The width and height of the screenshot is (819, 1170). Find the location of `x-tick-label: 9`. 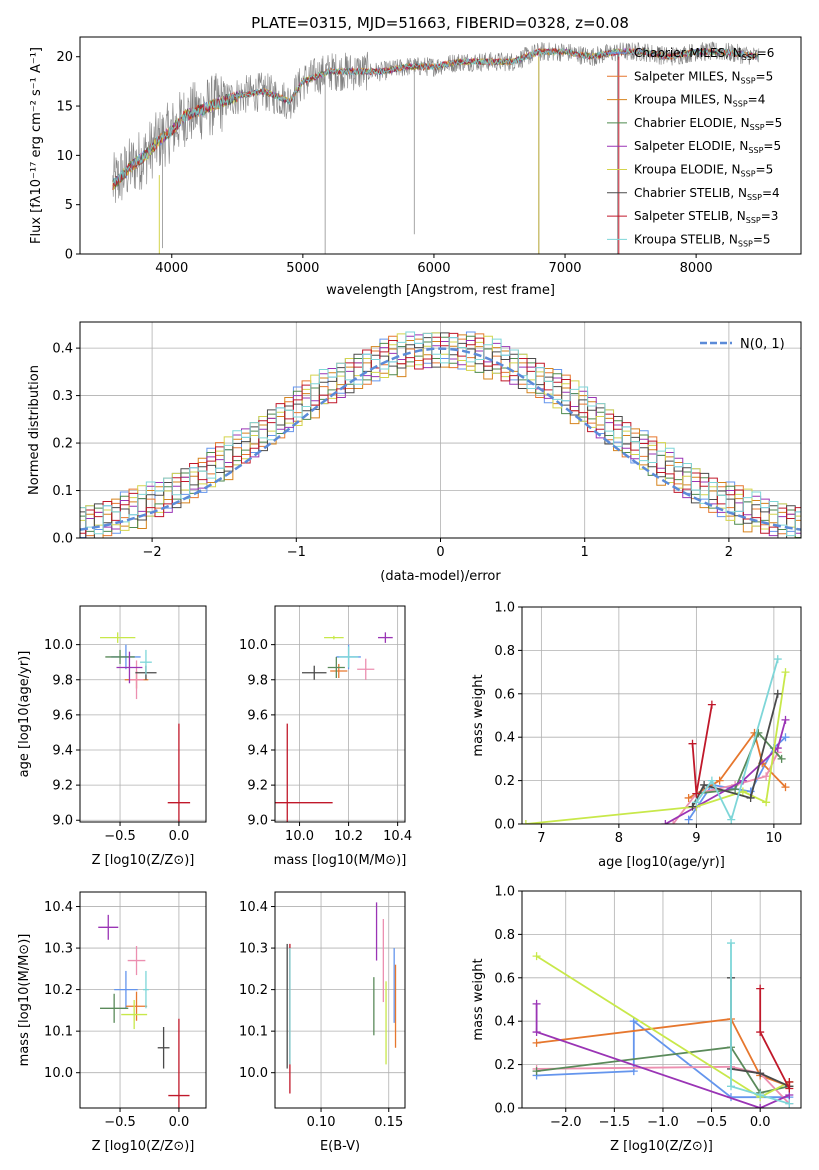

x-tick-label: 9 is located at coordinates (696, 838).